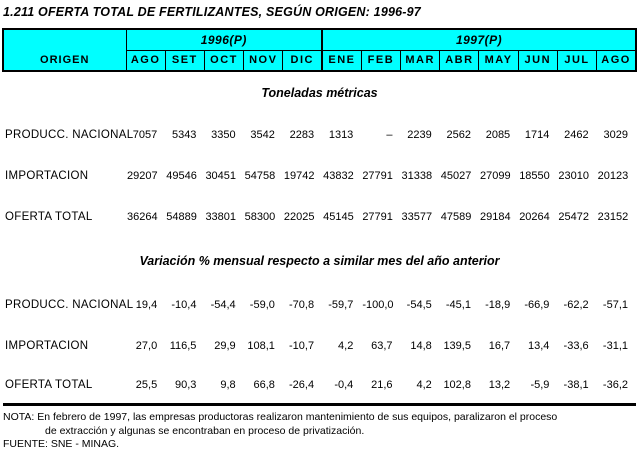 The height and width of the screenshot is (452, 639). Describe the element at coordinates (142, 175) in the screenshot. I see `value-cell: 29207` at that location.